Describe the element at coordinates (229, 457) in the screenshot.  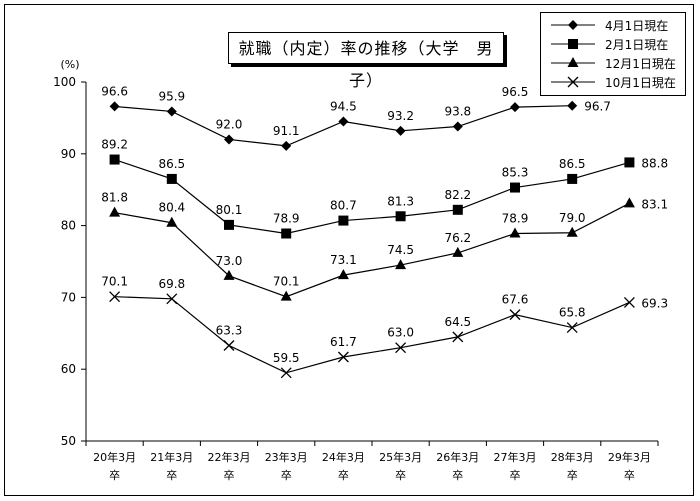
I see `x-tick-label: 22年3月` at that location.